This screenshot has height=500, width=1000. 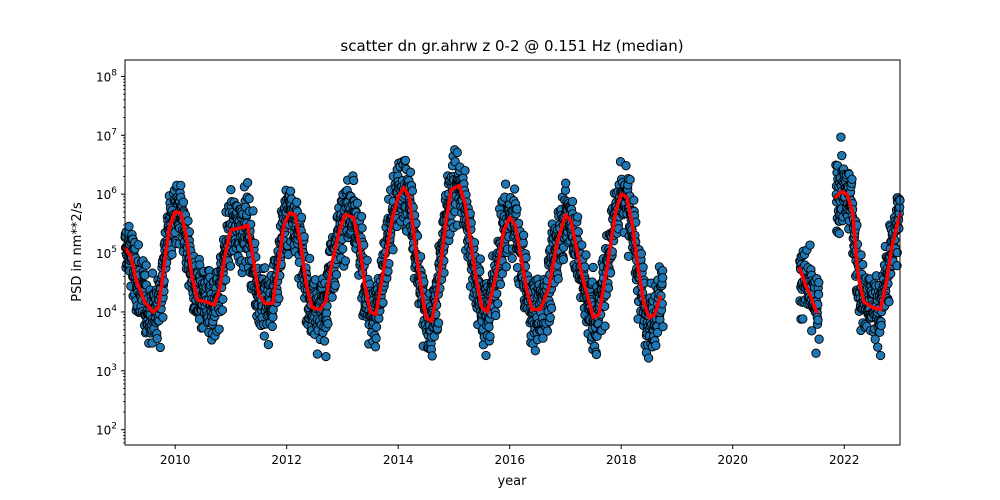 What do you see at coordinates (114, 368) in the screenshot?
I see `y-tick-exponent: 3` at bounding box center [114, 368].